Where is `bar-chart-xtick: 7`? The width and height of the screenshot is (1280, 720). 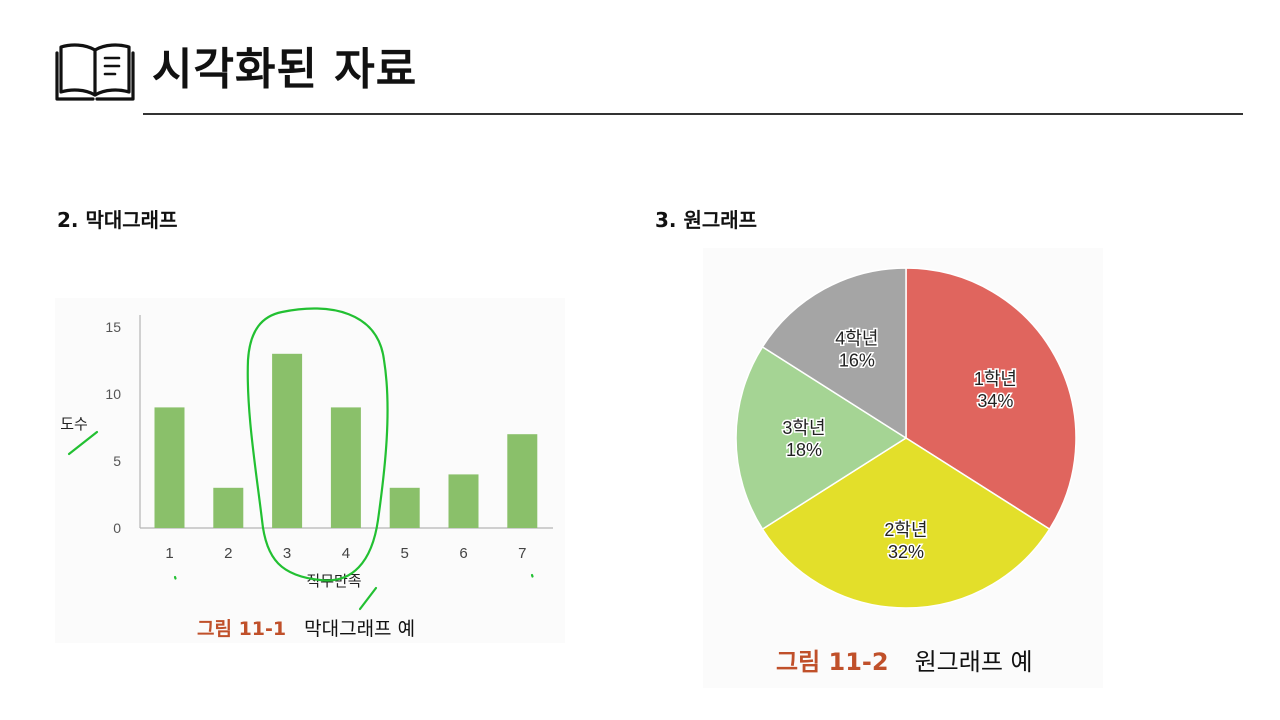 bar-chart-xtick: 7 is located at coordinates (522, 553).